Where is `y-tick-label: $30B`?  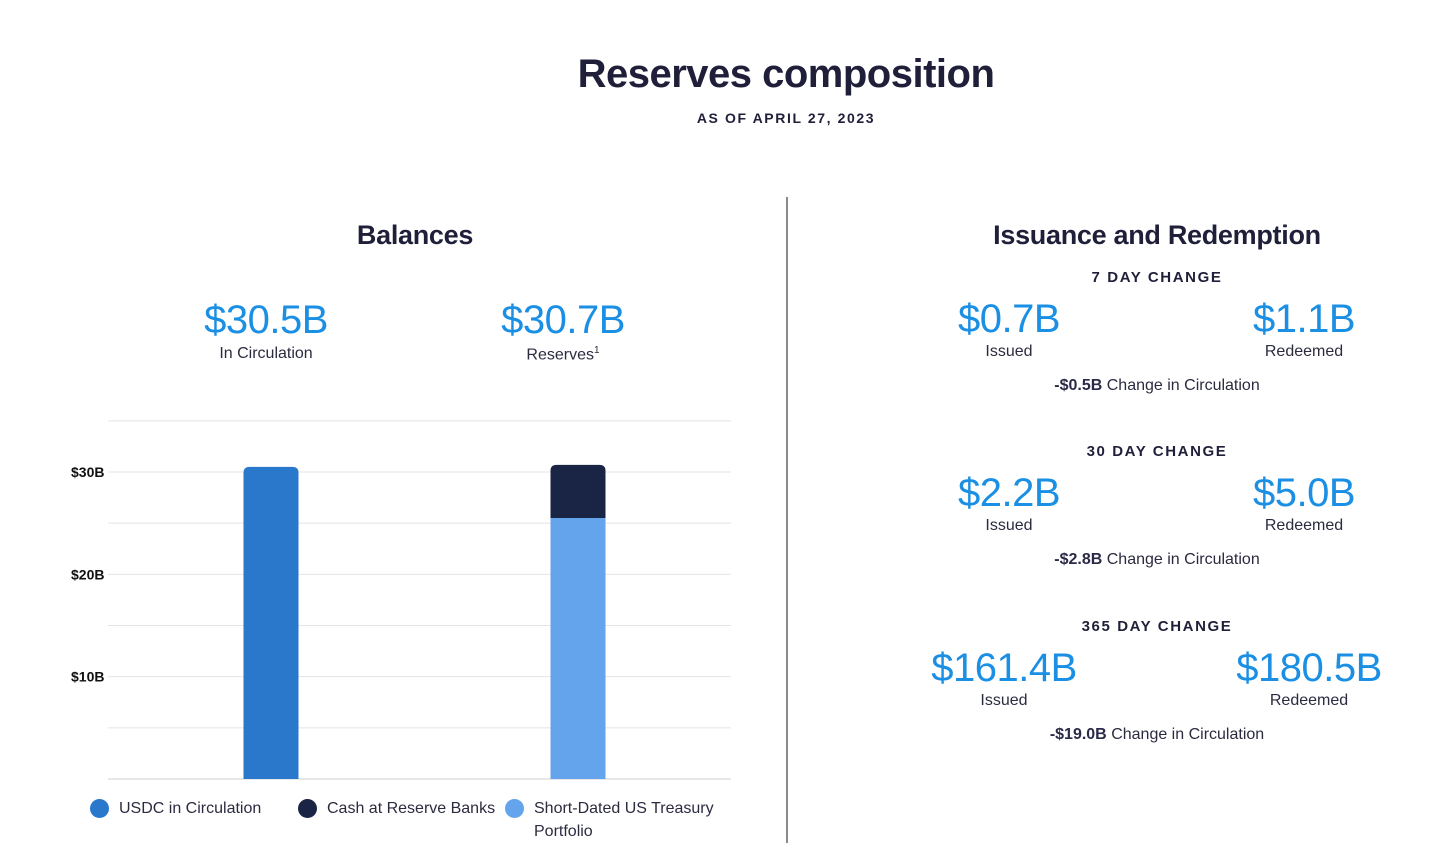
y-tick-label: $30B is located at coordinates (87, 472).